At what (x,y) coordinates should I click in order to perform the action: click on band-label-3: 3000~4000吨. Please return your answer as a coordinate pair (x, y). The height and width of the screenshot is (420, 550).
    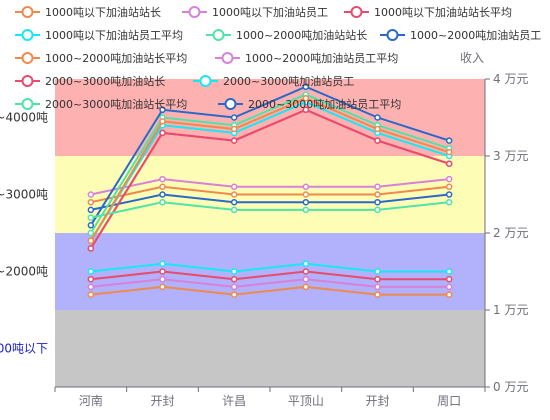
    Looking at the image, I should click on (24, 118).